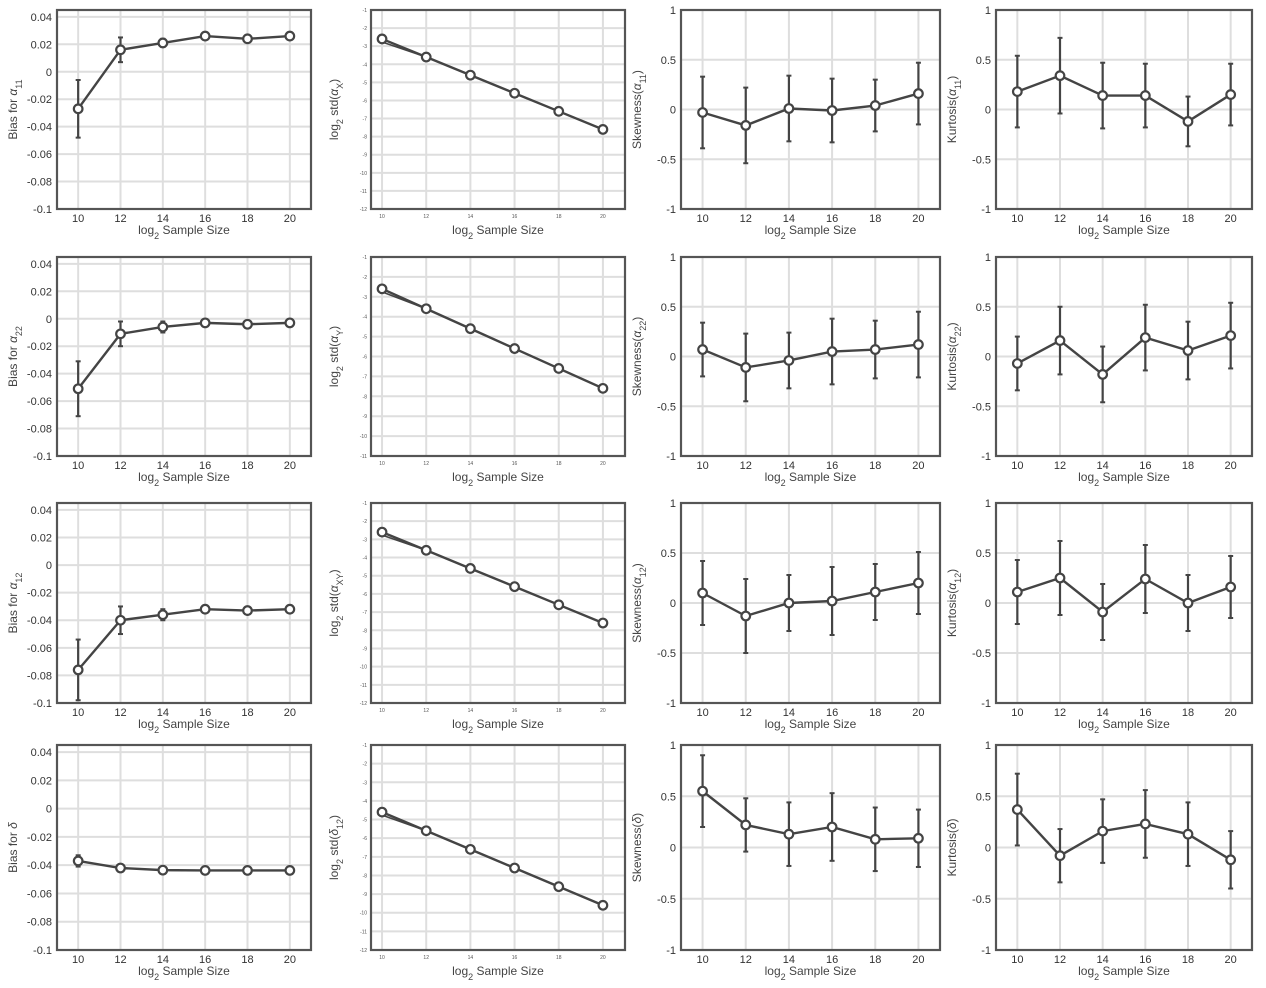 The width and height of the screenshot is (1266, 988). Describe the element at coordinates (365, 540) in the screenshot. I see `y-tick-label: -3` at that location.